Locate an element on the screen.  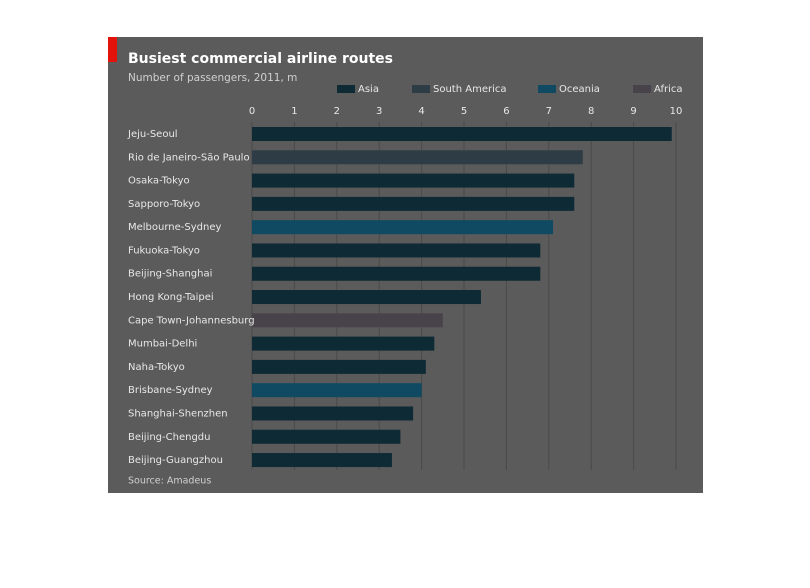
legend-label: Oceania is located at coordinates (579, 89).